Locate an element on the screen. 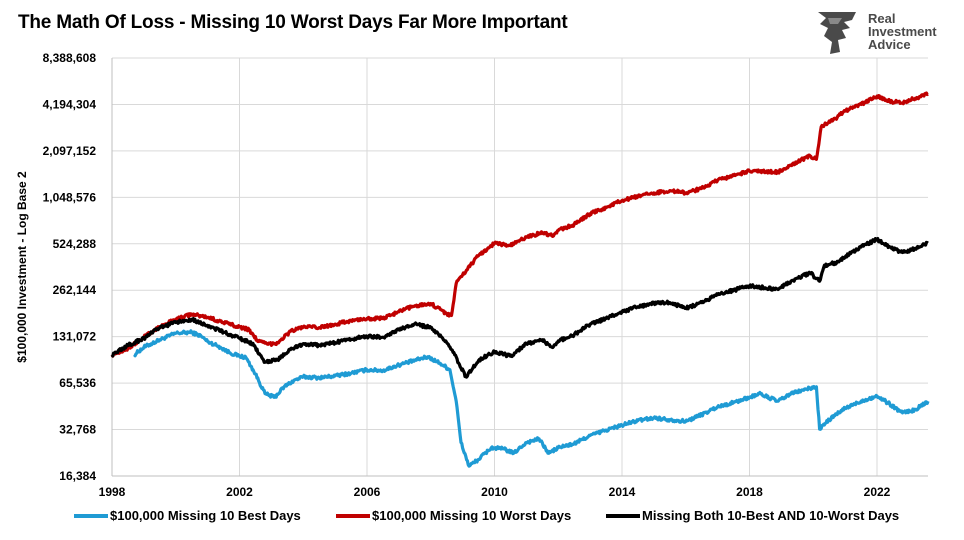 This screenshot has height=540, width=964. legend-item-worst: $100,000 Missing 10 Worst Days is located at coordinates (453, 515).